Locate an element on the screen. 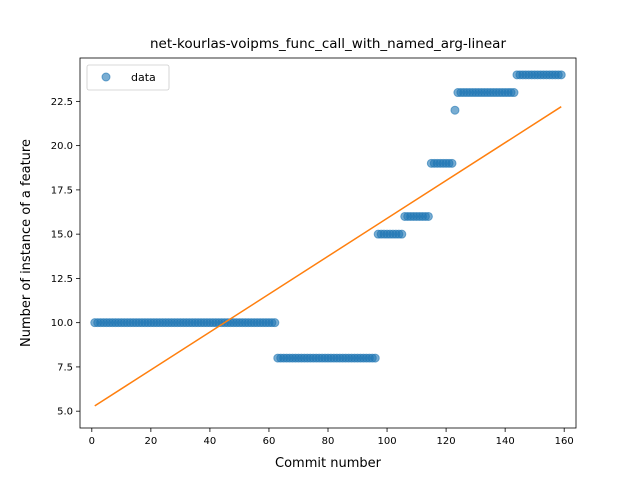 This screenshot has height=480, width=640. legend: data is located at coordinates (128, 77).